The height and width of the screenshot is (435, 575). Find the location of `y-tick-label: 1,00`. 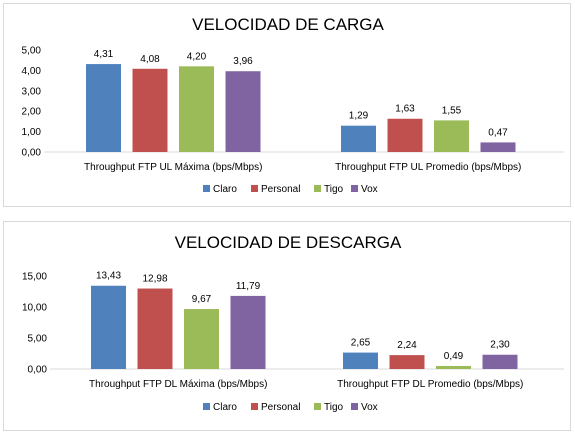

y-tick-label: 1,00 is located at coordinates (32, 132).